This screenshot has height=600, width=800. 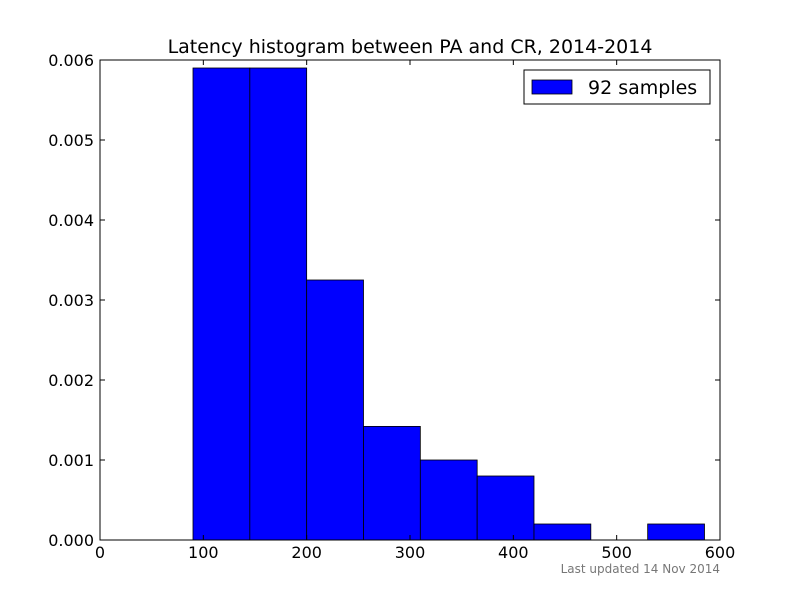 I want to click on y-tick-label: 0.002, so click(x=71, y=380).